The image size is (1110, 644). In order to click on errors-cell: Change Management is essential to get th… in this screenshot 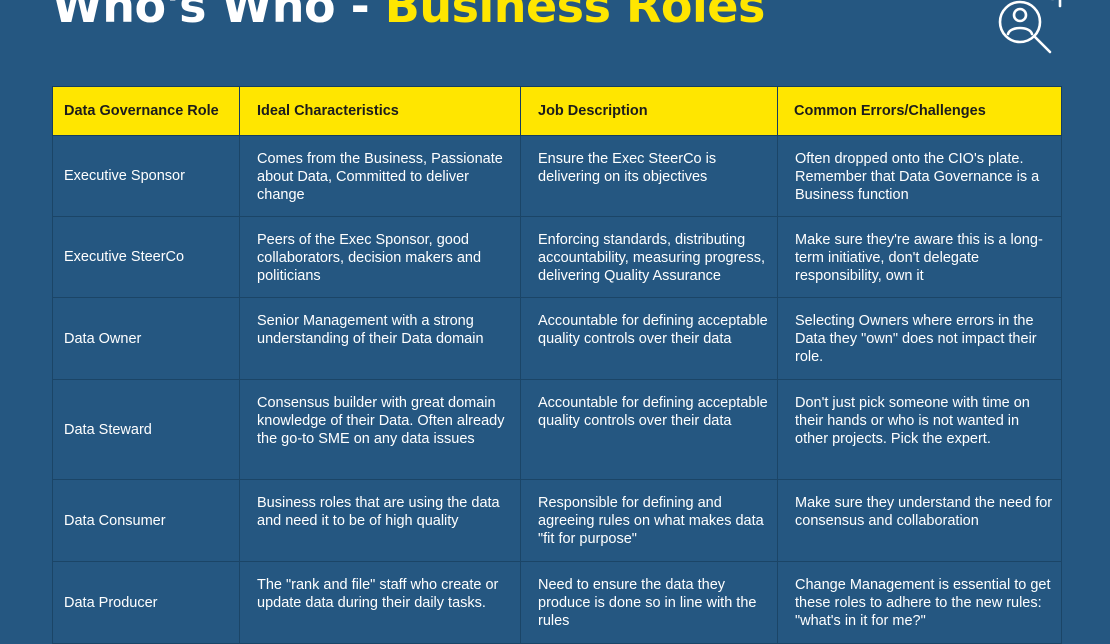, I will do `click(919, 602)`.